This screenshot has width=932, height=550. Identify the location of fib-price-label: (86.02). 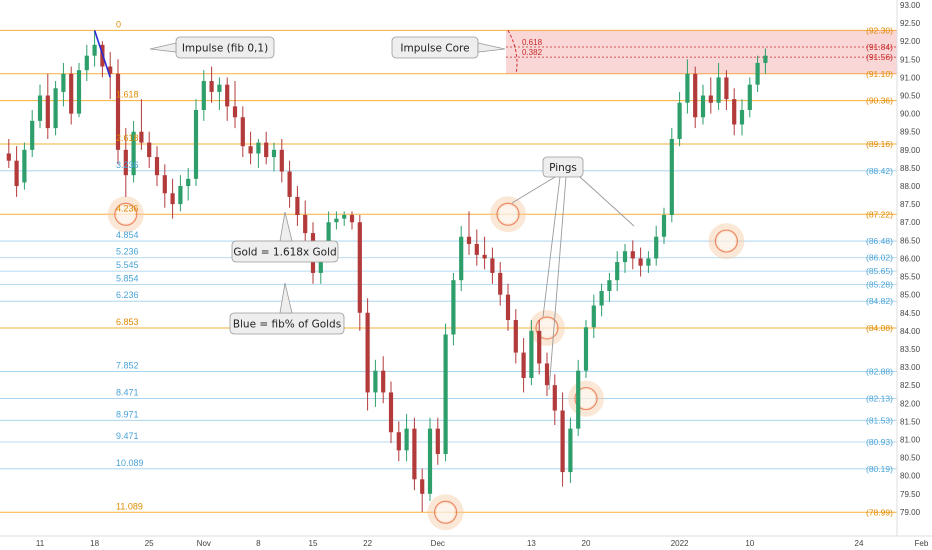
(879, 258).